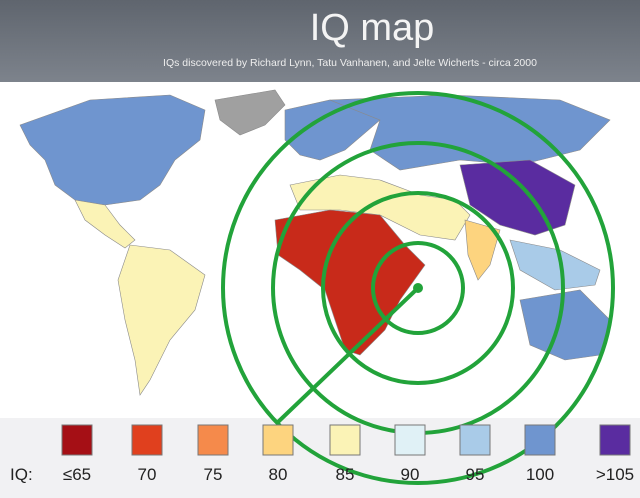  What do you see at coordinates (345, 474) in the screenshot?
I see `legend-item-label: 85` at bounding box center [345, 474].